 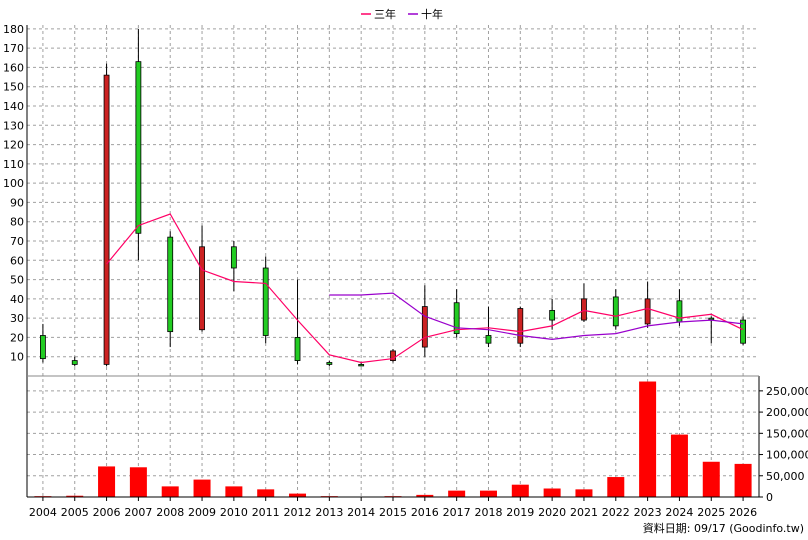 I want to click on candle-2010, so click(x=233, y=266).